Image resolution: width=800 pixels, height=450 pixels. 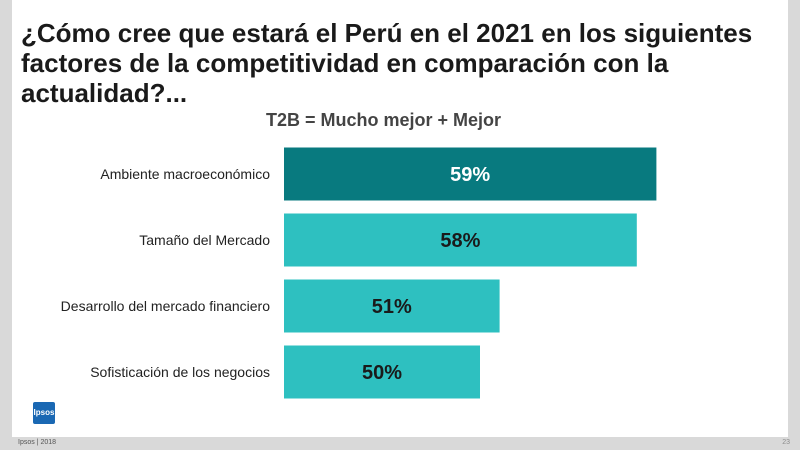 I want to click on value-label: 58%, so click(x=460, y=241).